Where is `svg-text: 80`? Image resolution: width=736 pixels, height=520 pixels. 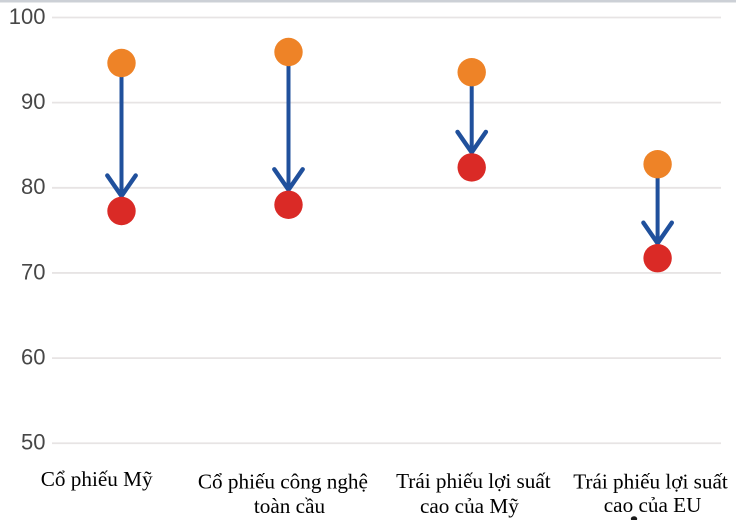 svg-text: 80 is located at coordinates (33, 186).